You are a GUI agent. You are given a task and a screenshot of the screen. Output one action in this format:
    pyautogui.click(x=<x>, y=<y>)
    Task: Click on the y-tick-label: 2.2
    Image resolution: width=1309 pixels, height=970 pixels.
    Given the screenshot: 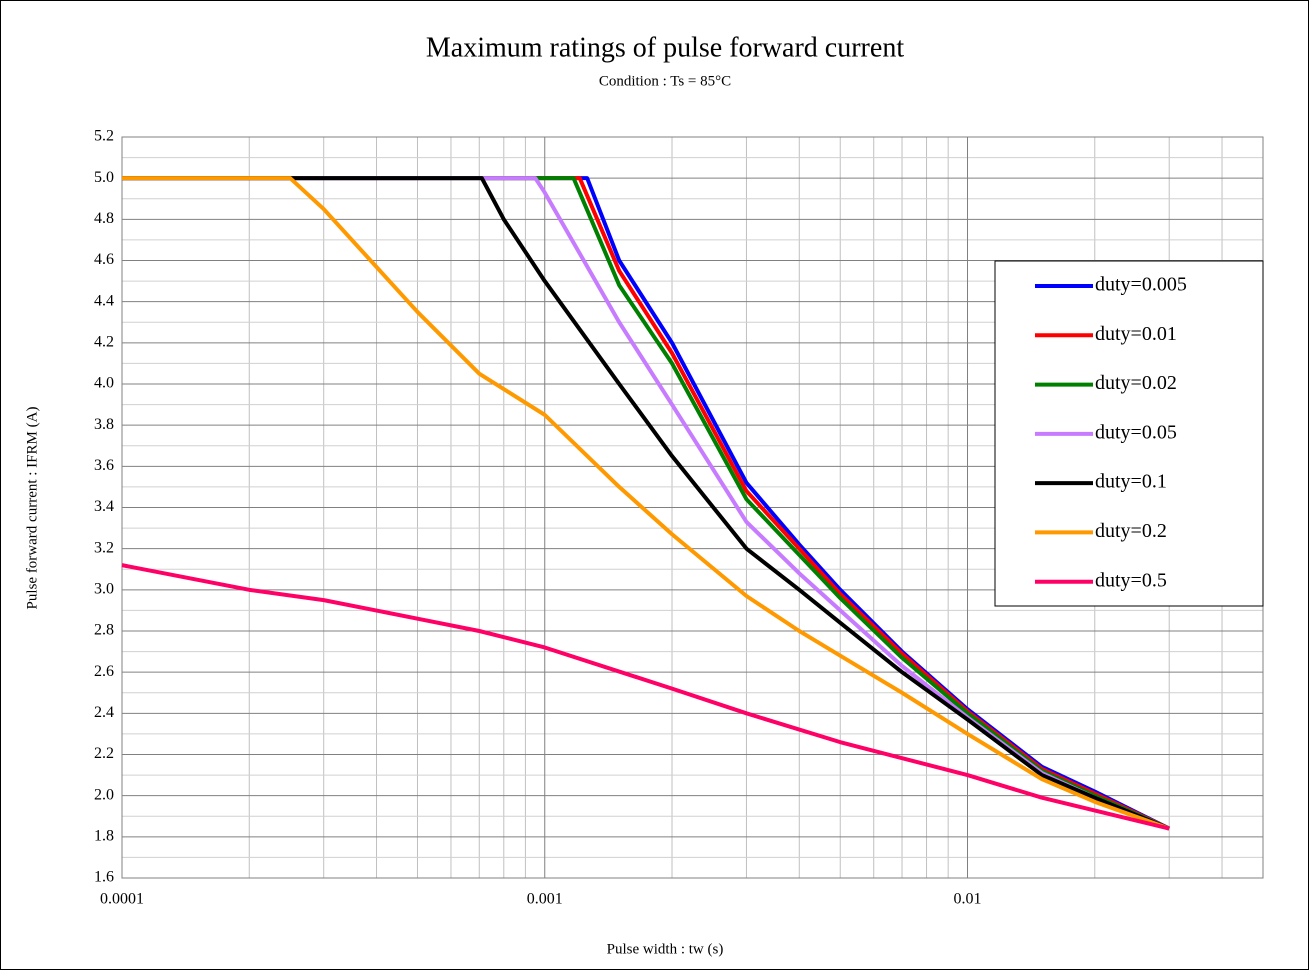 What is the action you would take?
    pyautogui.click(x=104, y=753)
    